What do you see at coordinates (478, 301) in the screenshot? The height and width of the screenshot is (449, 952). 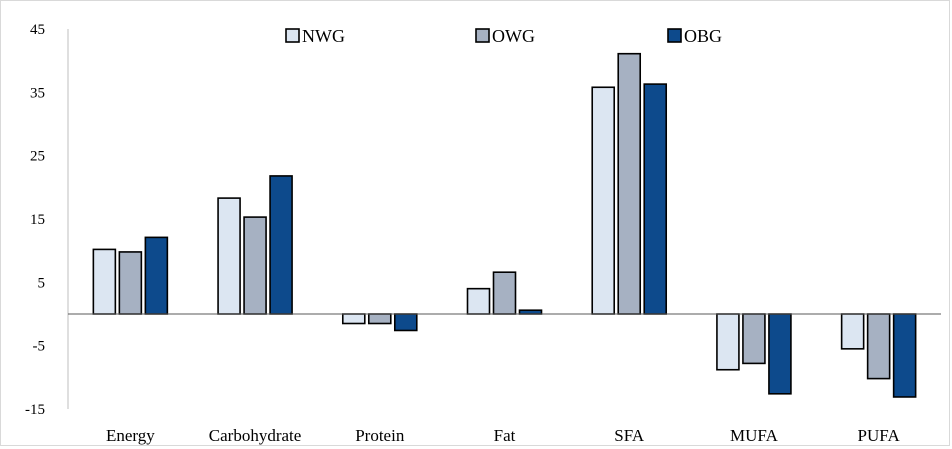 I see `bar-nwg-fat` at bounding box center [478, 301].